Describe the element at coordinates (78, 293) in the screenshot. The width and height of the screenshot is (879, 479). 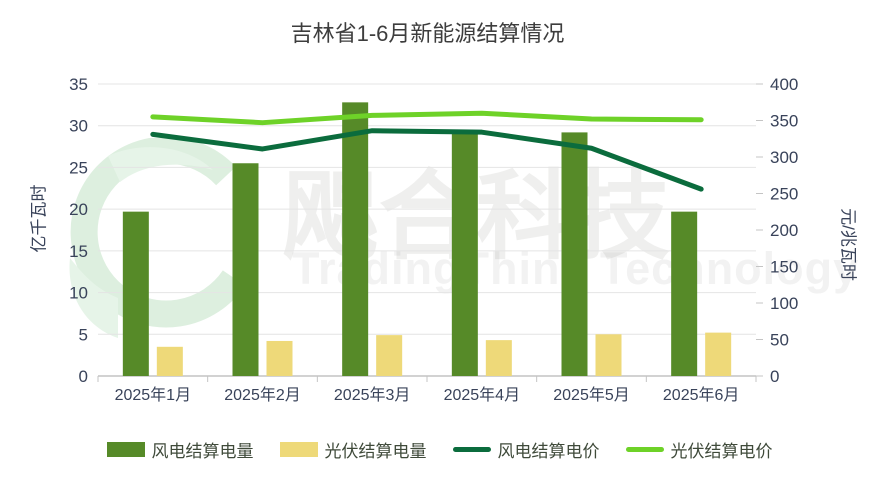
I see `left-axis-tick: 10` at that location.